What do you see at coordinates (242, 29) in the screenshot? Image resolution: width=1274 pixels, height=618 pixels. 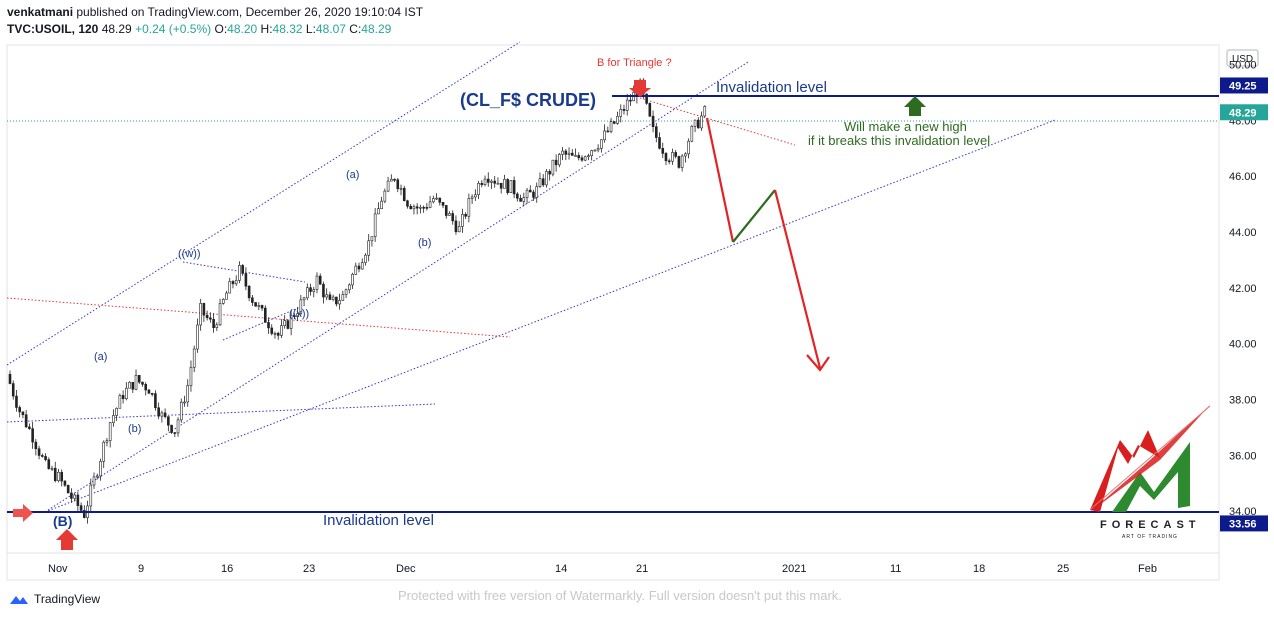 I see `open-value: 48.20` at bounding box center [242, 29].